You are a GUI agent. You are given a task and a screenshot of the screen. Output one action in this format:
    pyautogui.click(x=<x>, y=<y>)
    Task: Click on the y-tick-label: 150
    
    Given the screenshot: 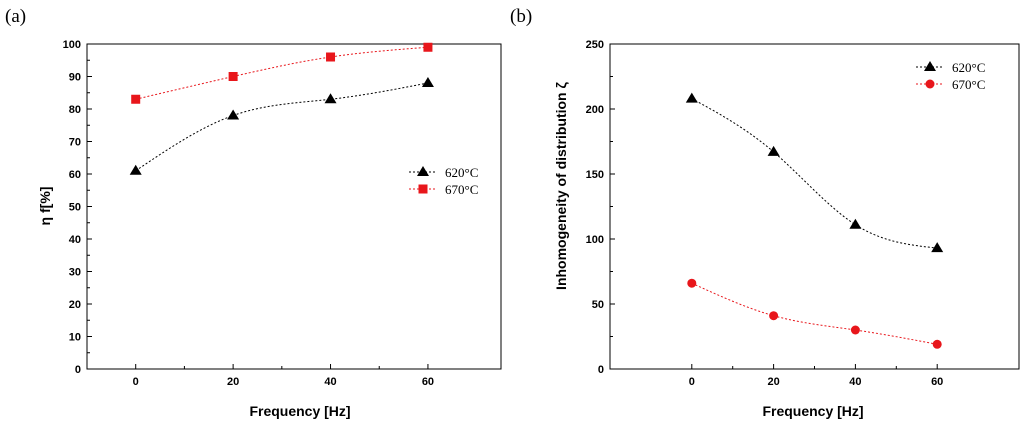 What is the action you would take?
    pyautogui.click(x=595, y=175)
    